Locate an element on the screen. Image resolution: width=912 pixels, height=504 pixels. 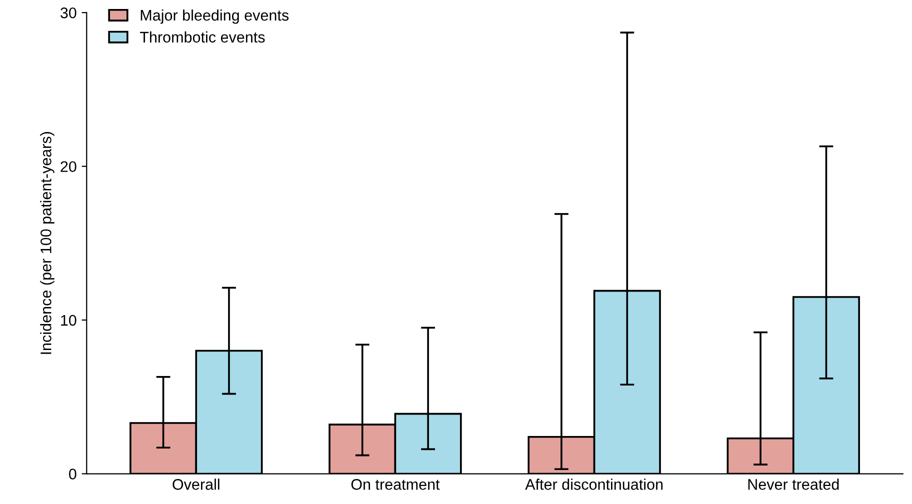
x-tick-label: After discontinuation is located at coordinates (594, 484).